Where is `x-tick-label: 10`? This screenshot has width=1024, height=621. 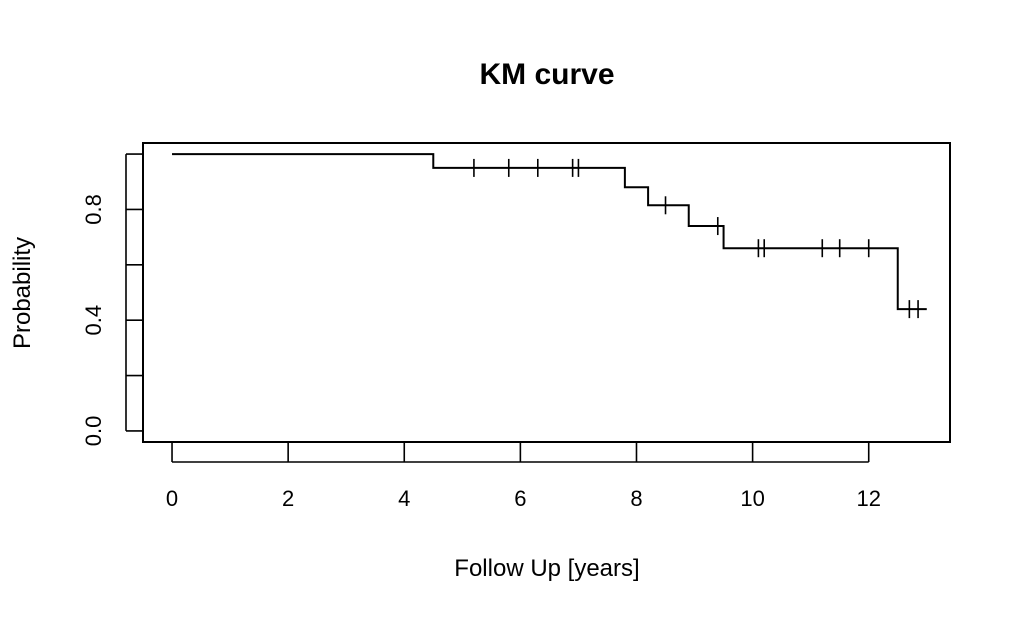
x-tick-label: 10 is located at coordinates (752, 498).